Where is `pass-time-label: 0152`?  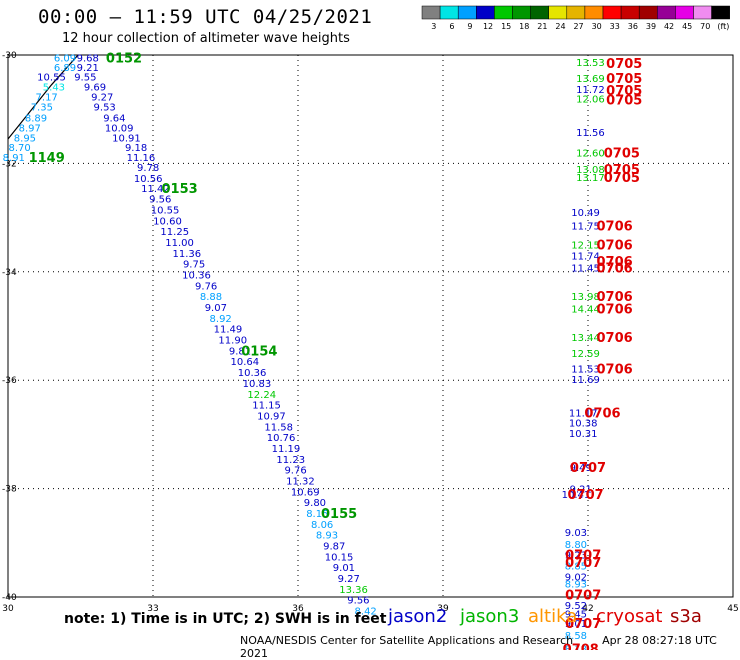
pass-time-label: 0152 is located at coordinates (124, 59).